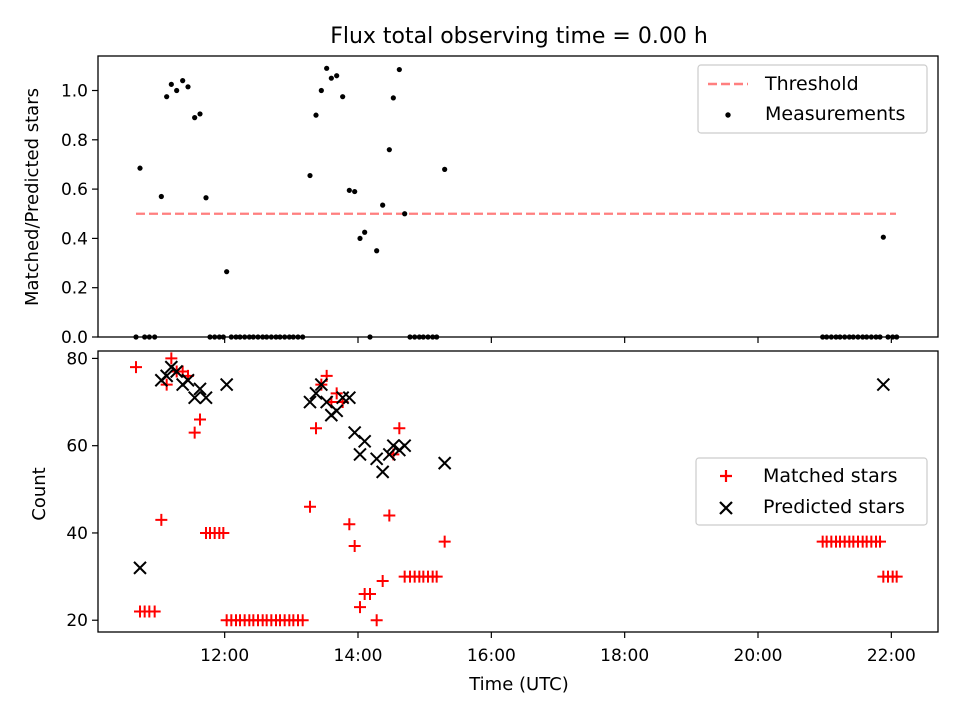  What do you see at coordinates (491, 656) in the screenshot?
I see `x-tick-label: 16:00` at bounding box center [491, 656].